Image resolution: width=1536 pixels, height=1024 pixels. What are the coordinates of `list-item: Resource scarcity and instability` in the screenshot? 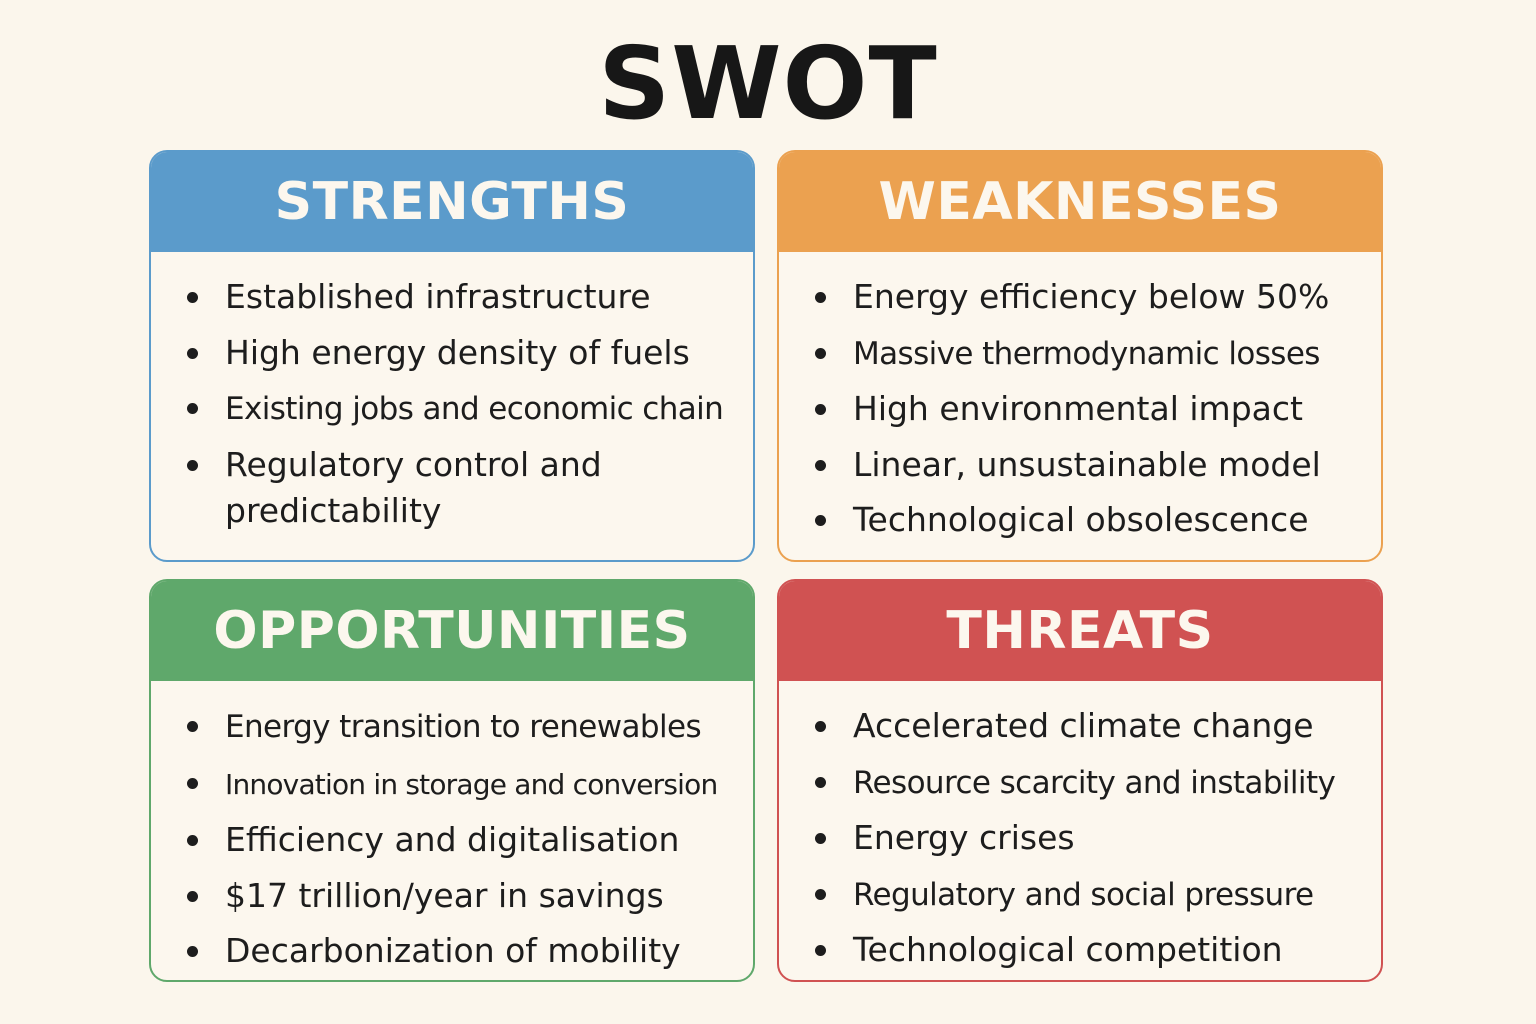 It's located at (1093, 782).